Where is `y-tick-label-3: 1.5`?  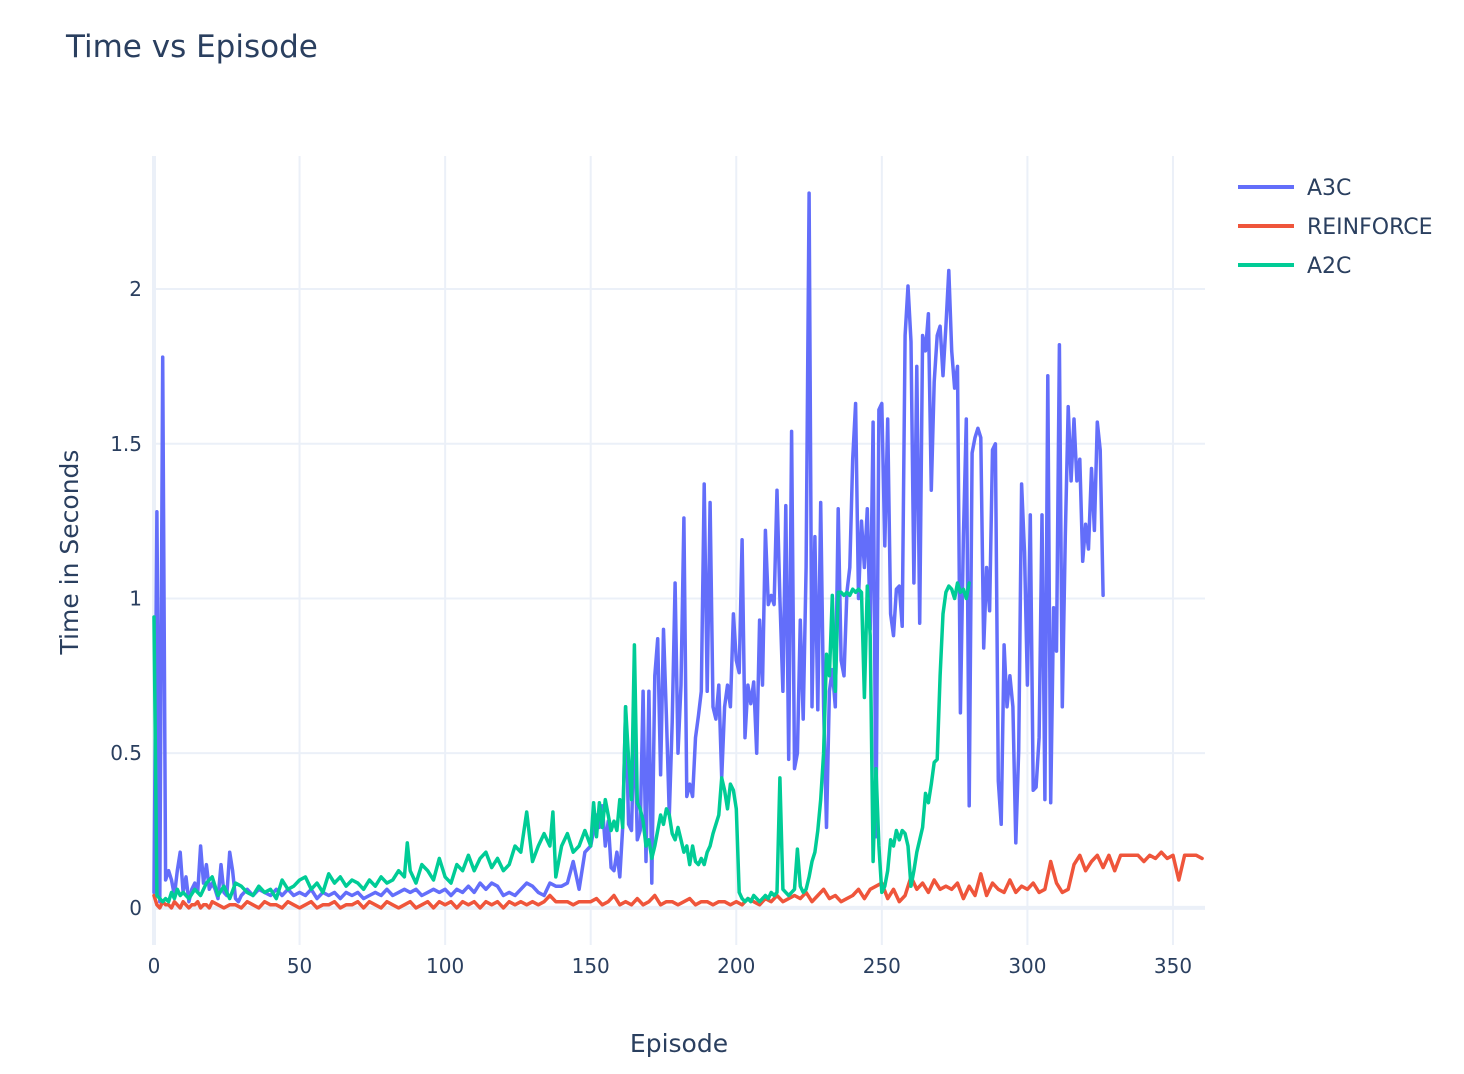 y-tick-label-3: 1.5 is located at coordinates (126, 444).